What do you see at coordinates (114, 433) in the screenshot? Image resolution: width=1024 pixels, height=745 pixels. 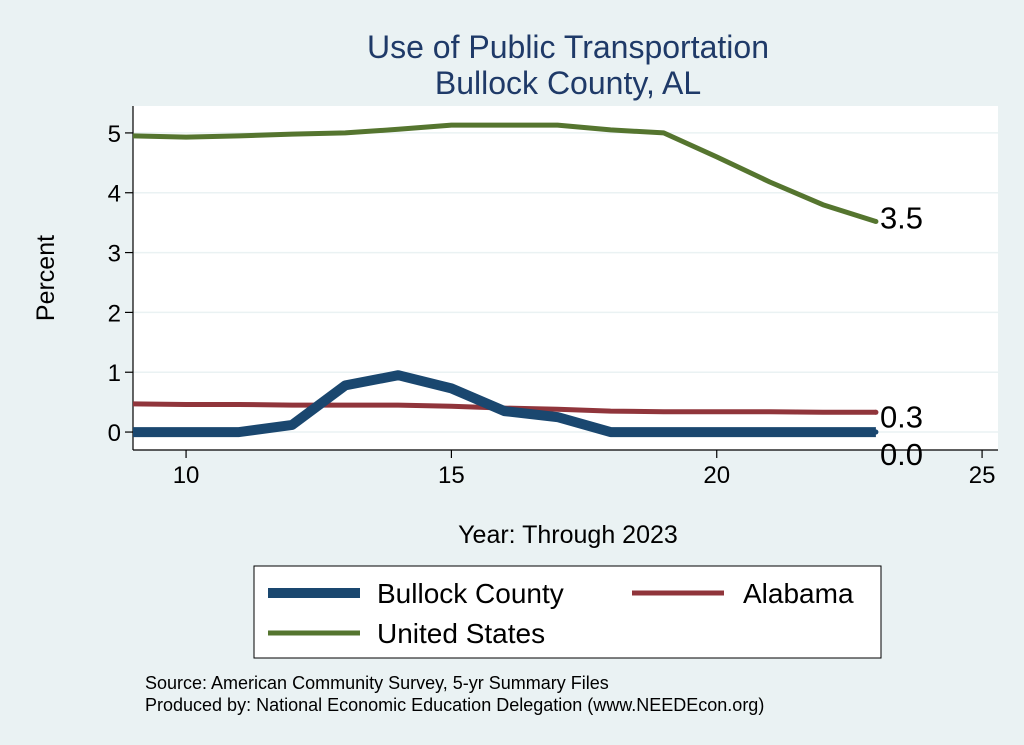 I see `y-tick-label-0: 0` at bounding box center [114, 433].